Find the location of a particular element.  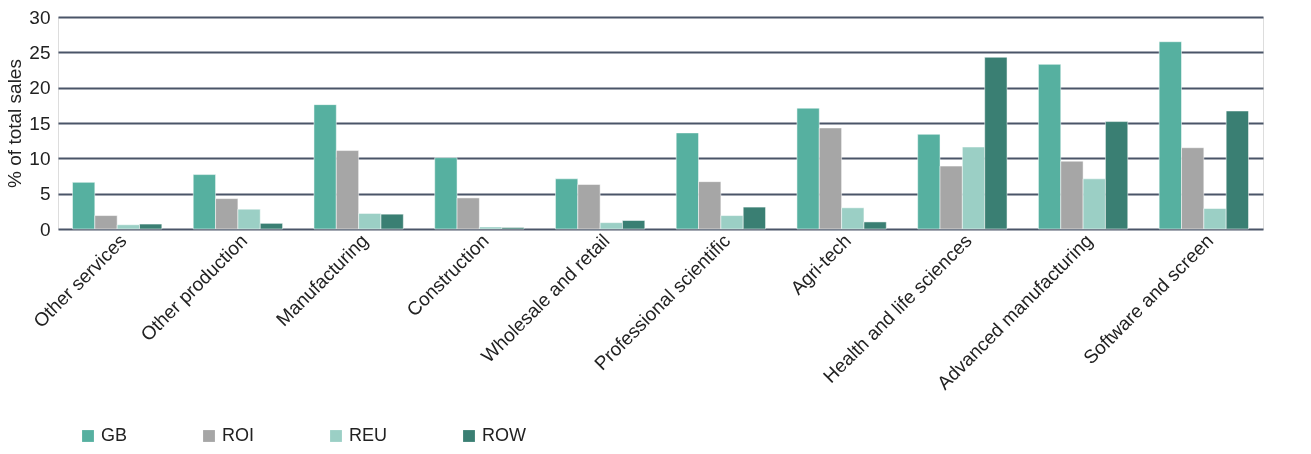

legend-label: REU is located at coordinates (368, 435).